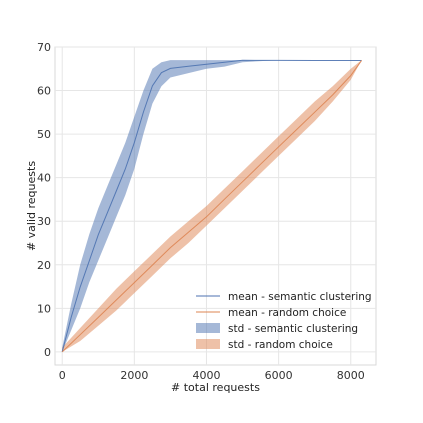  I want to click on y-tick-label: 0, so click(47, 352).